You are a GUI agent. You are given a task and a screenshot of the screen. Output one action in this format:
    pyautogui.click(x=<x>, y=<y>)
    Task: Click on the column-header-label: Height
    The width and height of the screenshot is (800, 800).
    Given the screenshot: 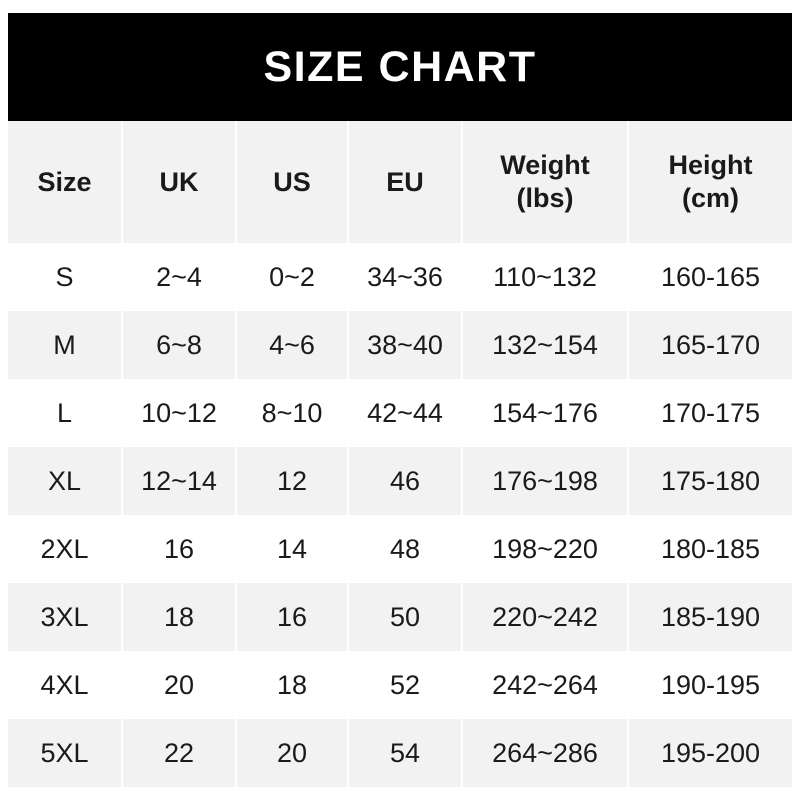 What is the action you would take?
    pyautogui.click(x=710, y=165)
    